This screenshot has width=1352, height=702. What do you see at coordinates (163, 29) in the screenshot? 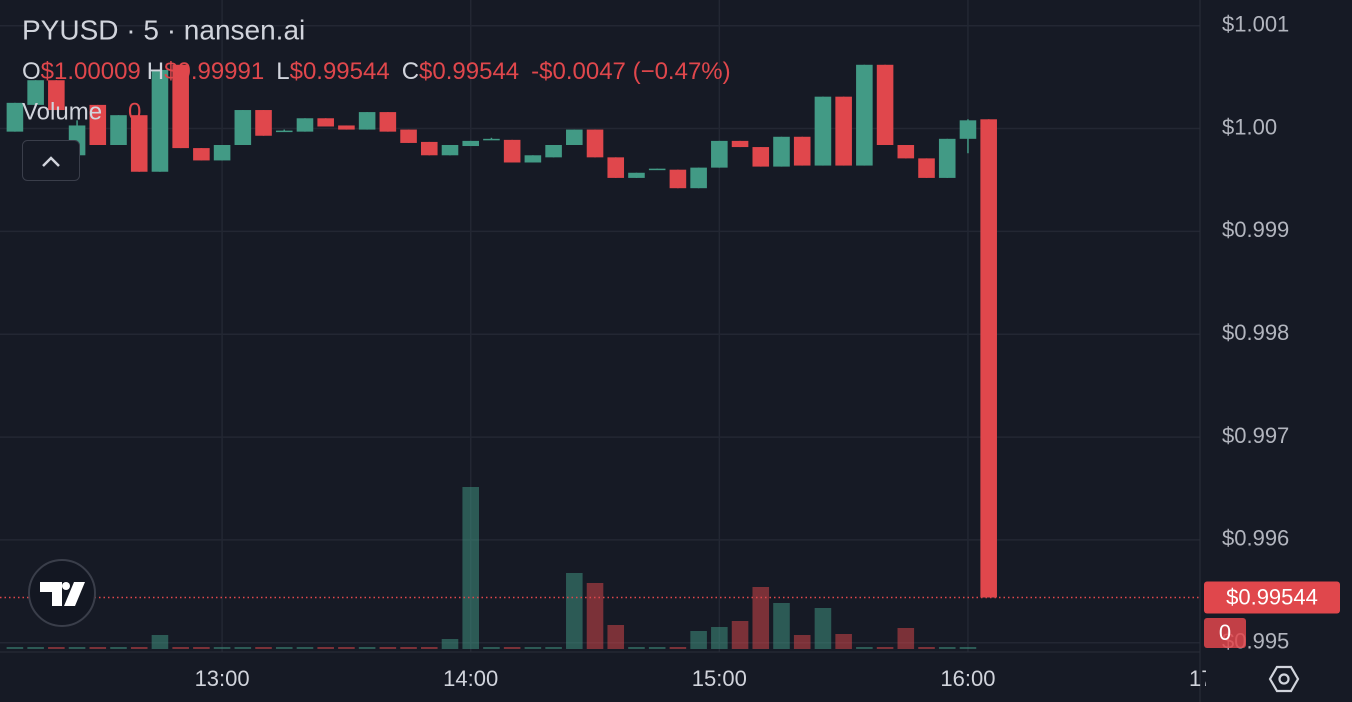
I see `symbol-title: PYUSD · 5 · nansen.ai` at bounding box center [163, 29].